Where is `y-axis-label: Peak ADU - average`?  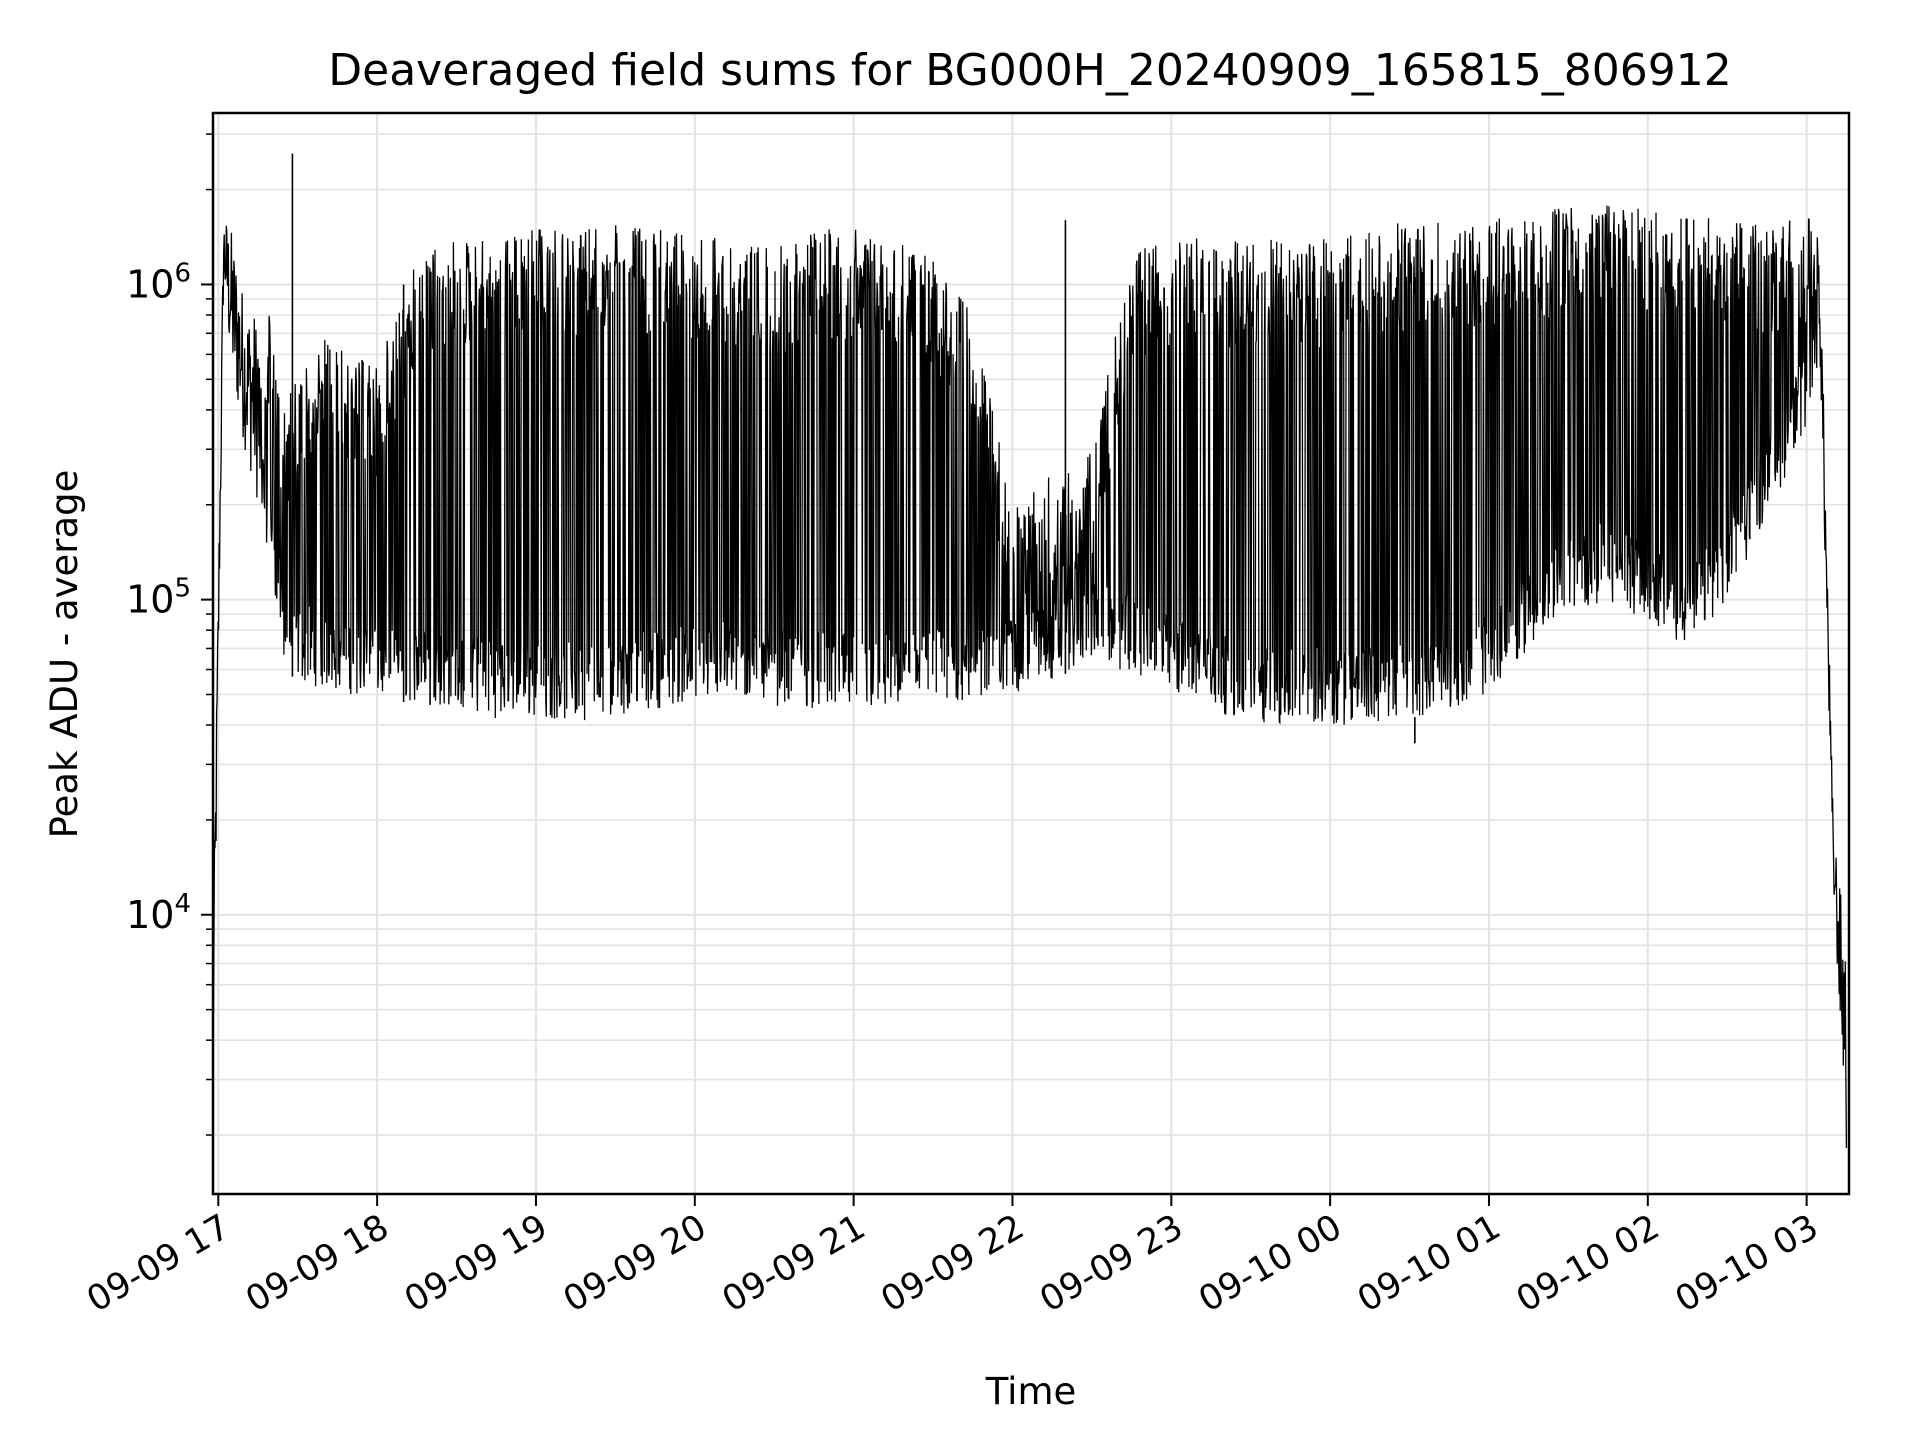
y-axis-label: Peak ADU - average is located at coordinates (64, 654).